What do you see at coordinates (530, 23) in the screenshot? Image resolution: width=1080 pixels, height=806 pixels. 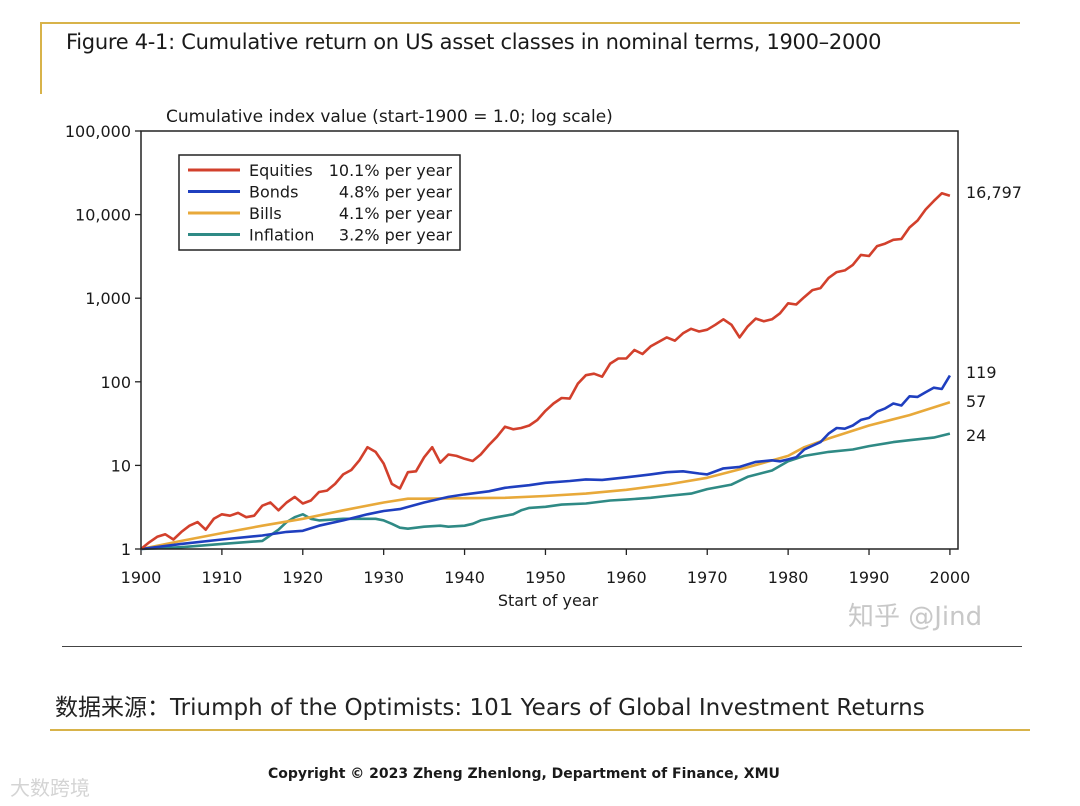 I see `top-gold-rule` at bounding box center [530, 23].